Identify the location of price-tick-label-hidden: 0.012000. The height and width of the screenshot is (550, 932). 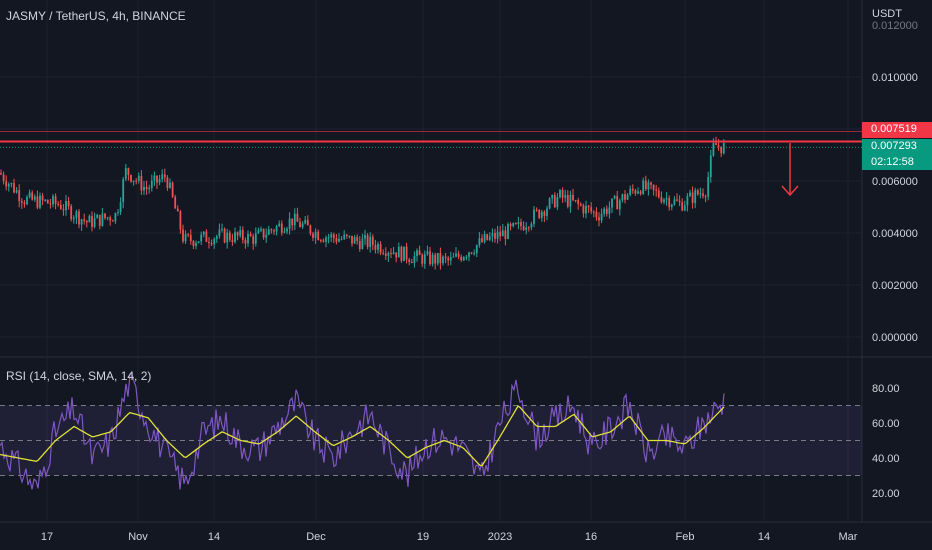
(895, 26).